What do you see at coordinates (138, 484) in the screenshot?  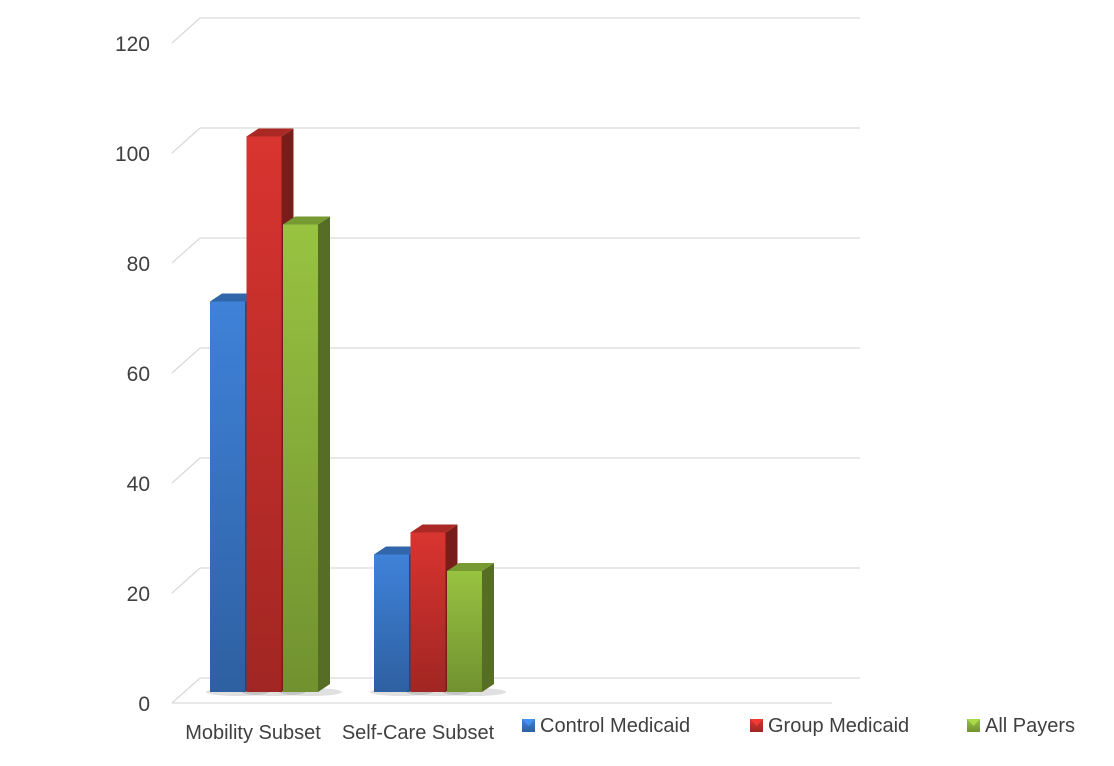 I see `y-tick-label: 40` at bounding box center [138, 484].